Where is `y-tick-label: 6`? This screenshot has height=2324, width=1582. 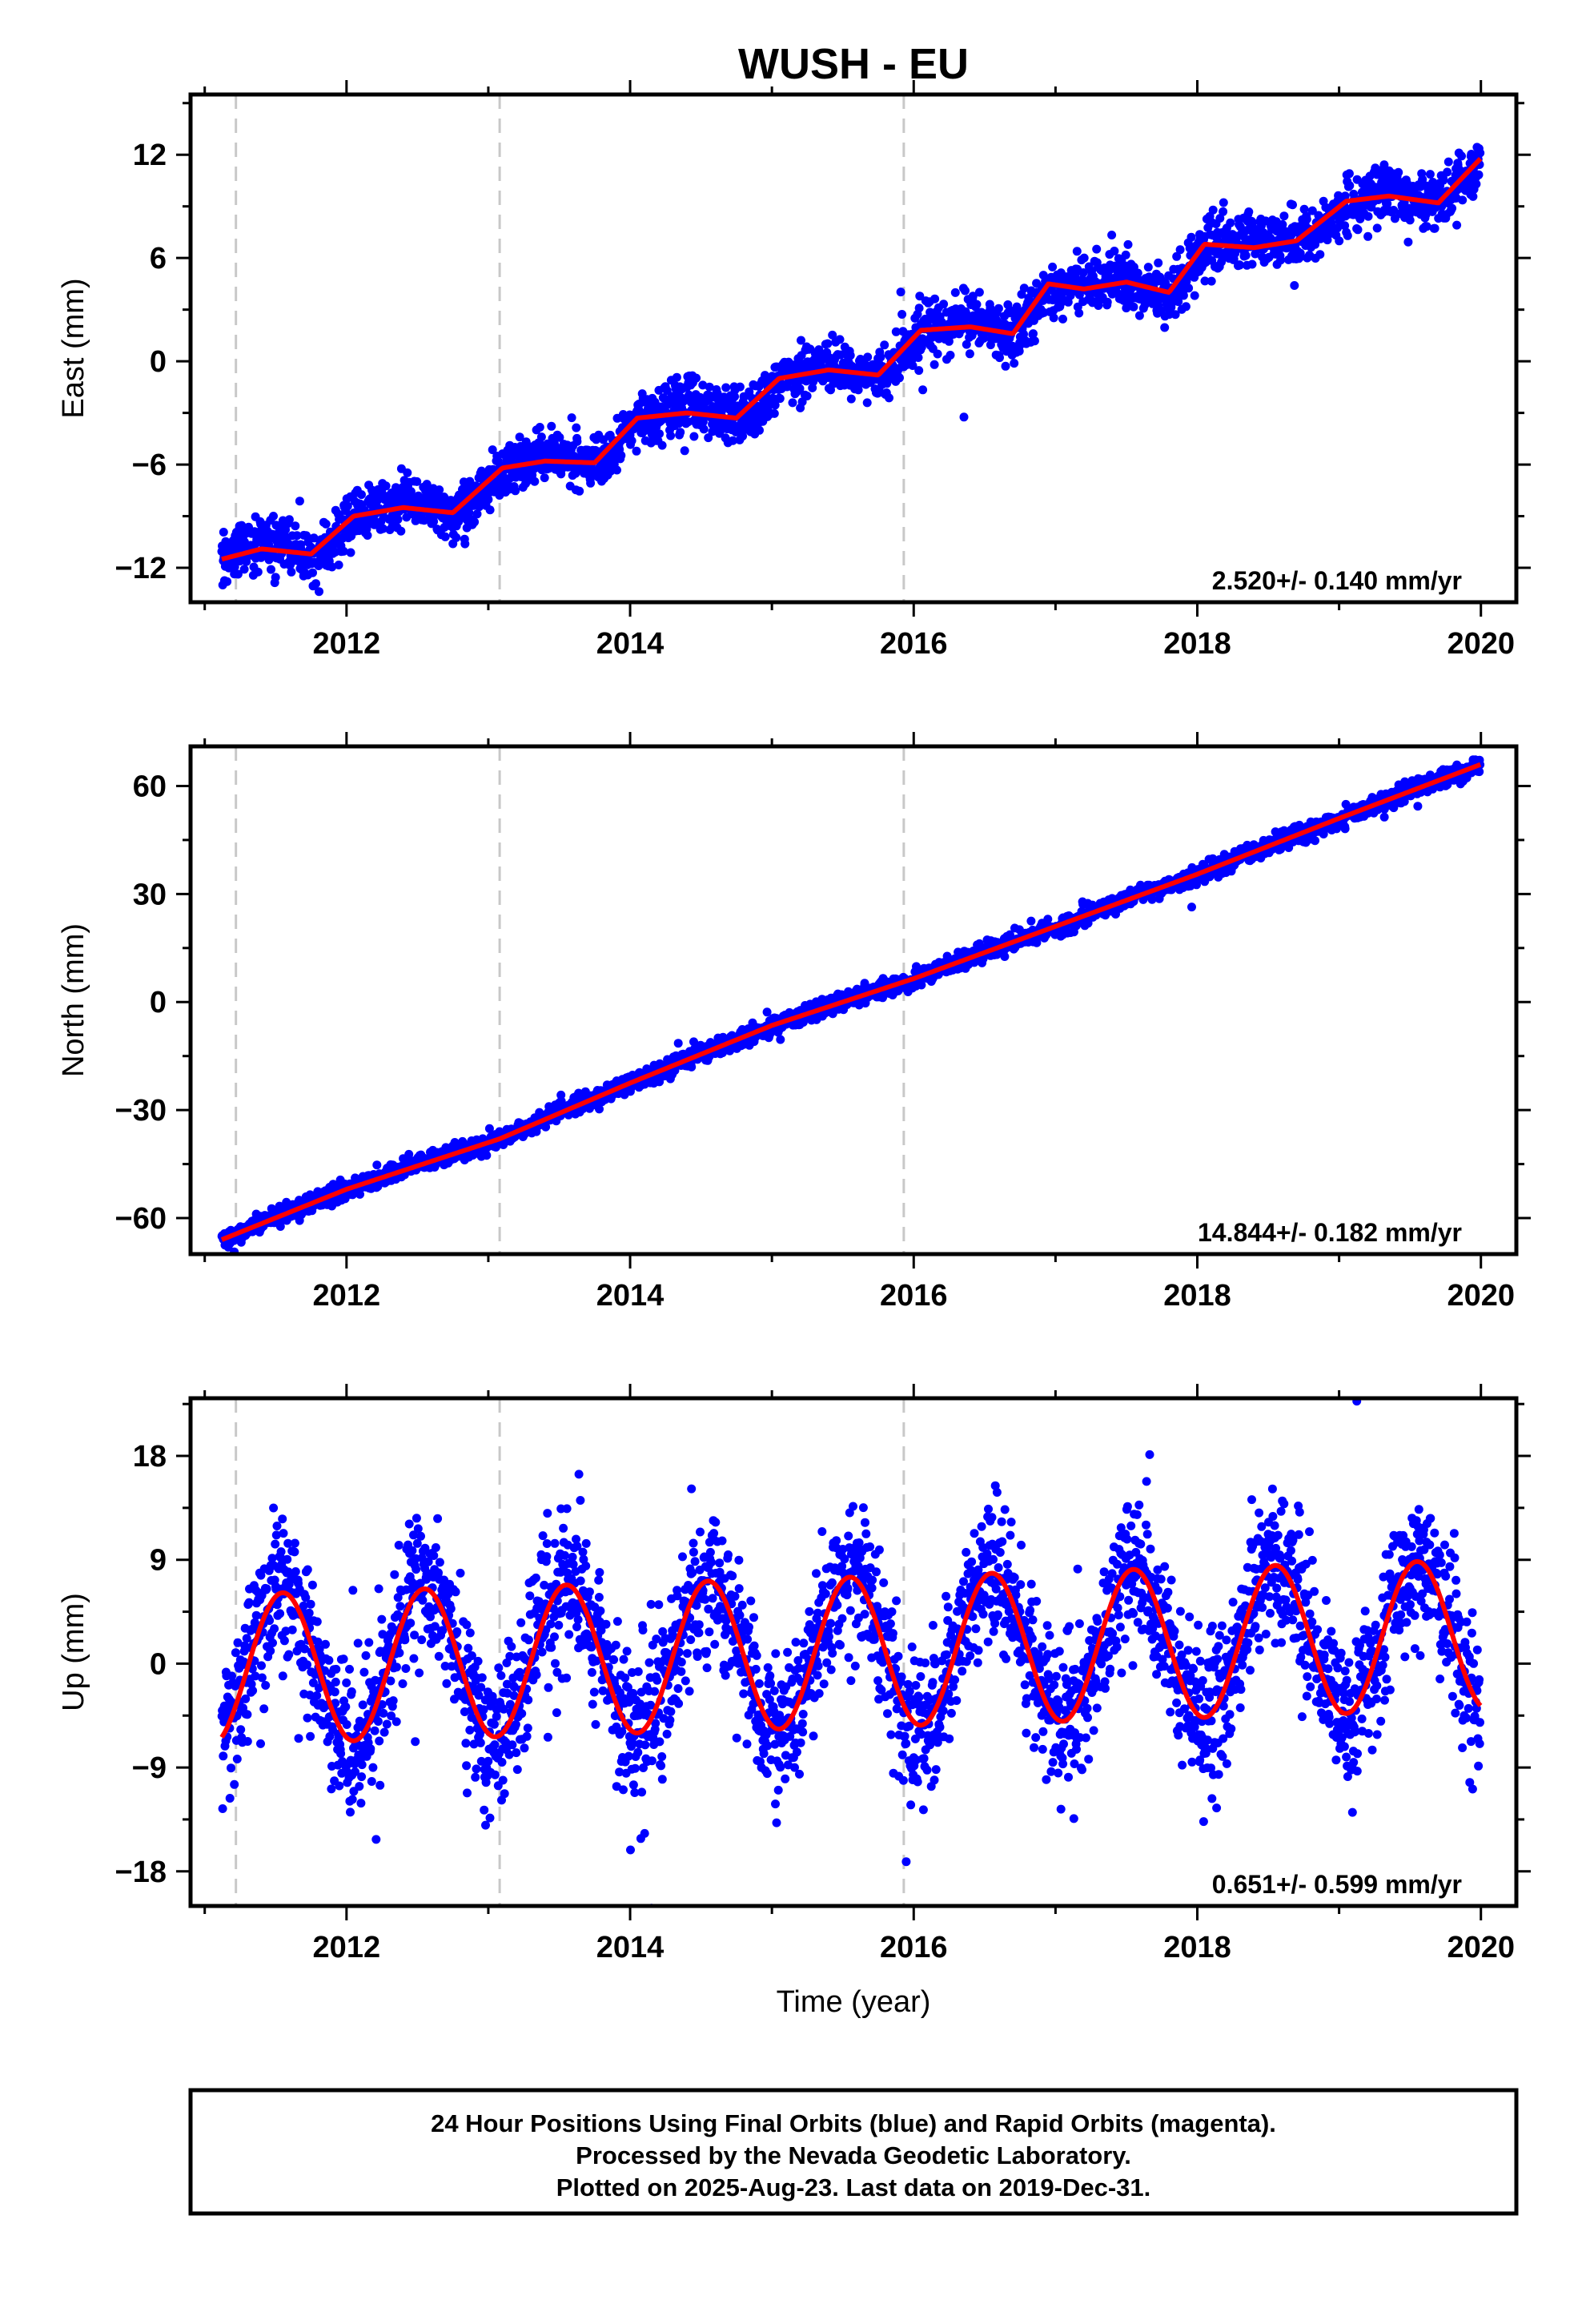 y-tick-label: 6 is located at coordinates (158, 258).